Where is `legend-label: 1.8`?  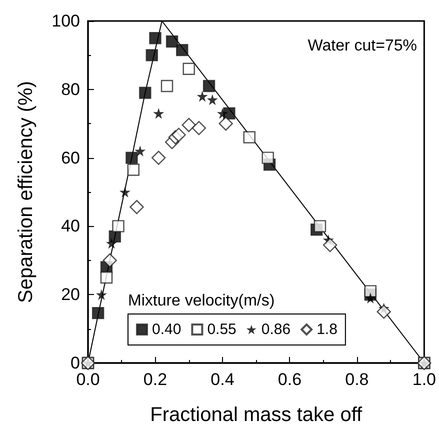 legend-label: 1.8 is located at coordinates (327, 329).